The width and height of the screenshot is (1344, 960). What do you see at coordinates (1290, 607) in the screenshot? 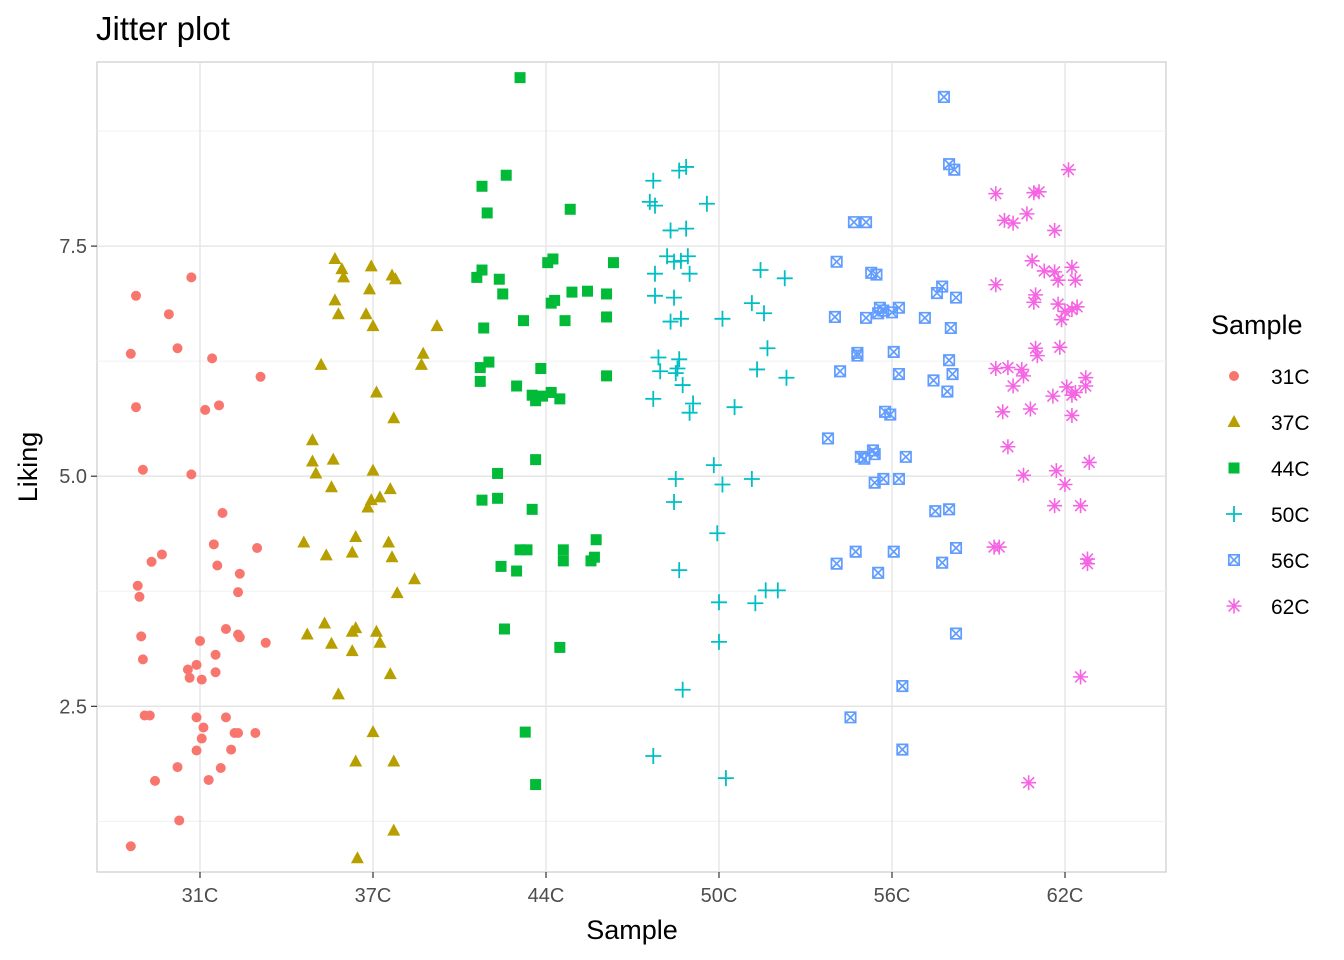
I see `legend-label: 62C` at bounding box center [1290, 607].